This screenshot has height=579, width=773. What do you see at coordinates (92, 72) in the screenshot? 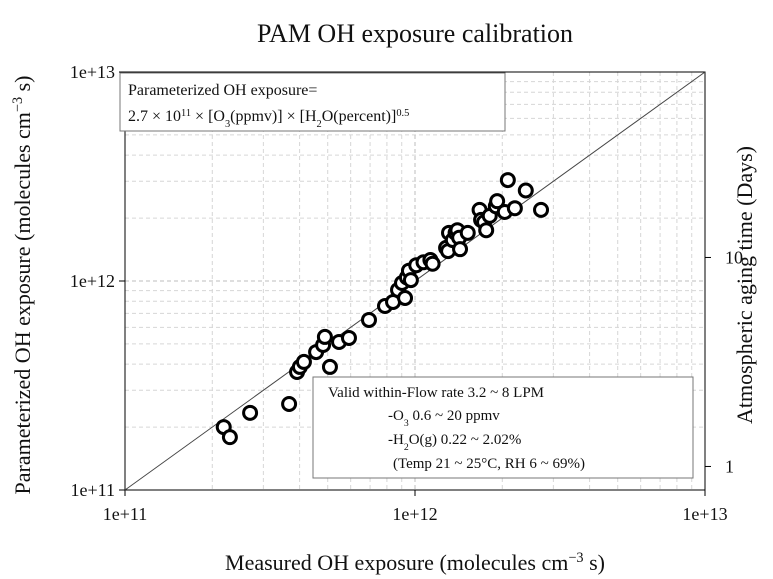
I see `y-tick-label: 1e+13` at bounding box center [92, 72].